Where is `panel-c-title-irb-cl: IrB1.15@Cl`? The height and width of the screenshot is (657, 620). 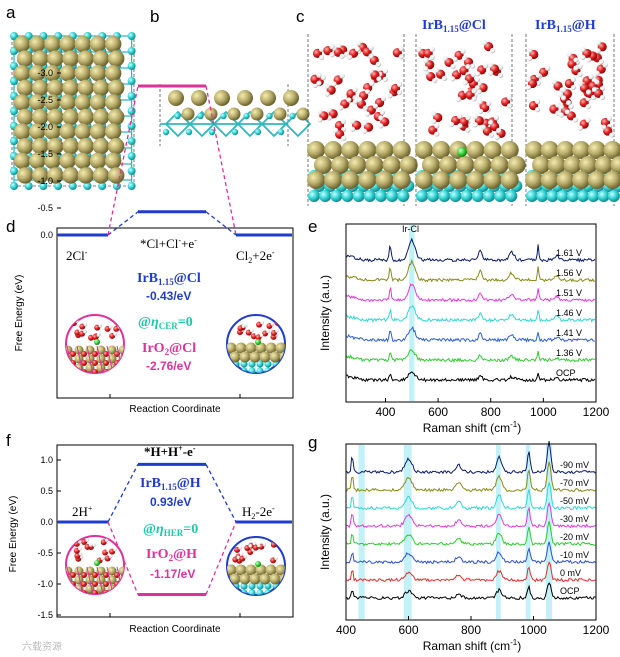
panel-c-title-irb-cl: IrB1.15@Cl is located at coordinates (454, 26).